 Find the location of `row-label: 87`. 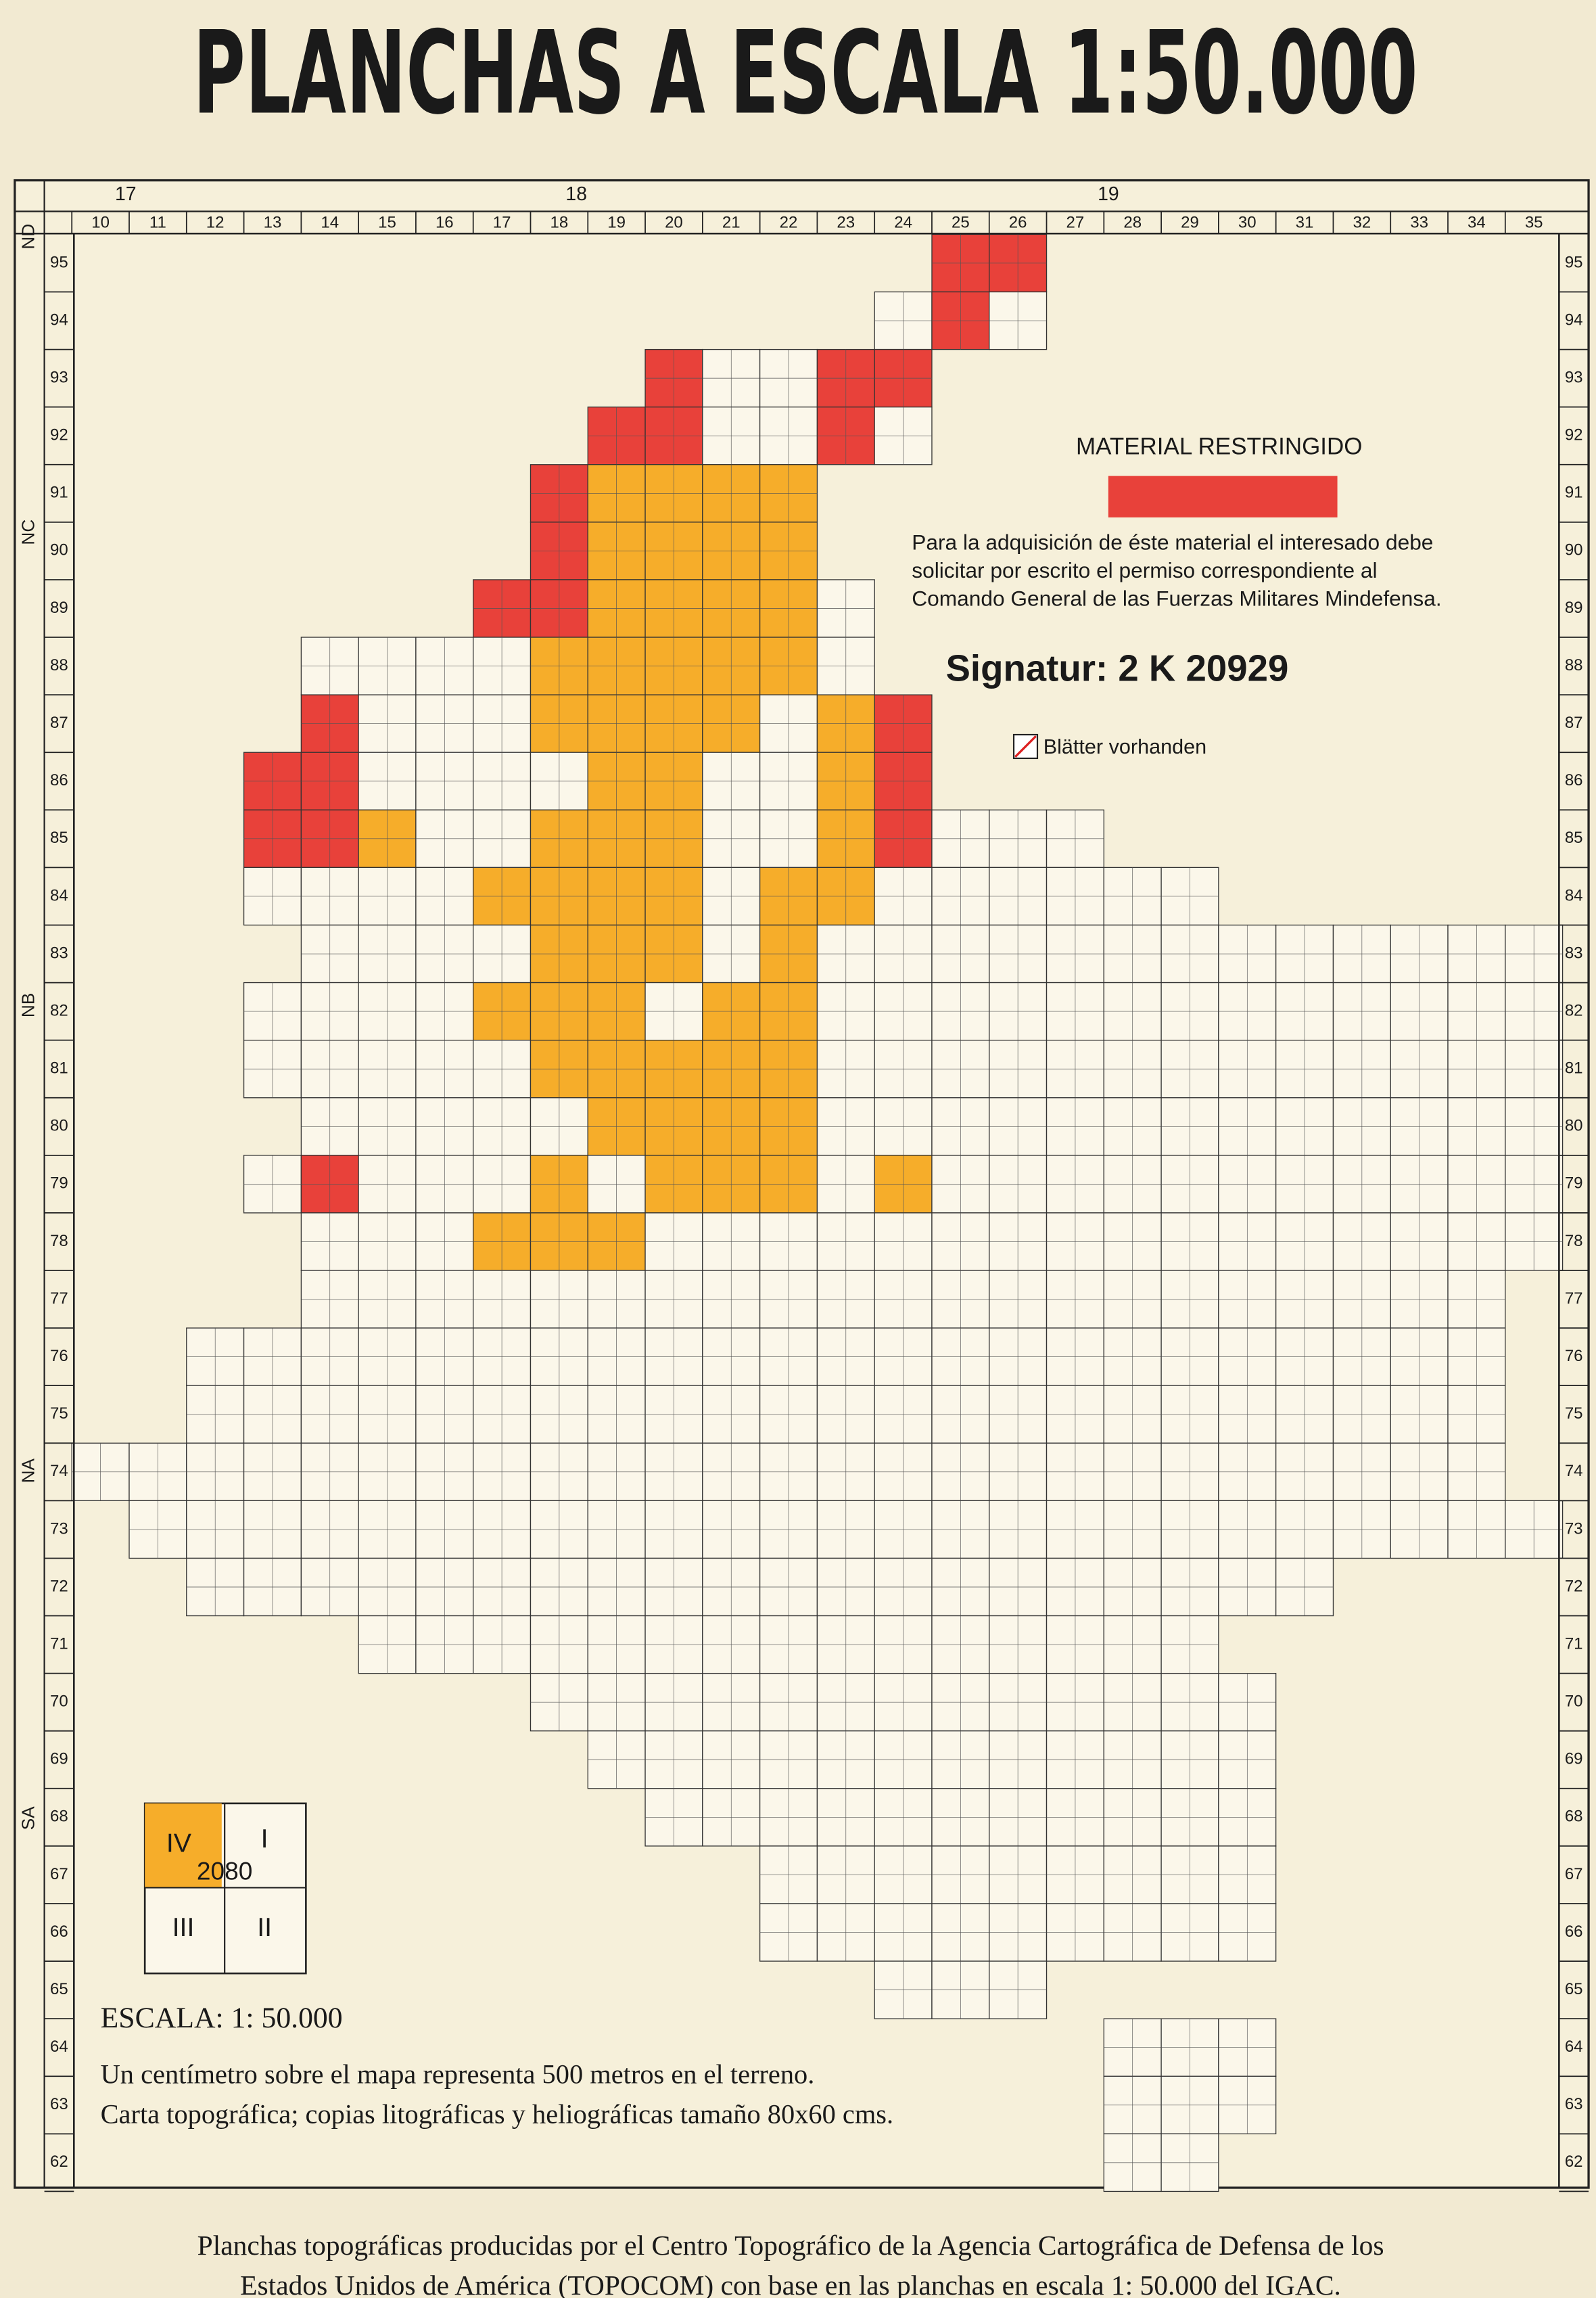

row-label: 87 is located at coordinates (1574, 723).